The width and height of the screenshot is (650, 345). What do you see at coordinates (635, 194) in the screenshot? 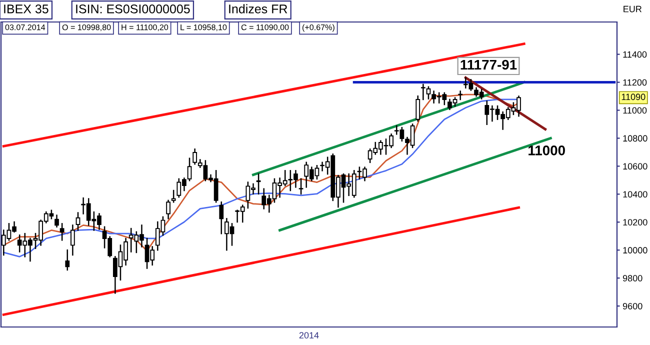
I see `y-tick-label: 10400` at bounding box center [635, 194].